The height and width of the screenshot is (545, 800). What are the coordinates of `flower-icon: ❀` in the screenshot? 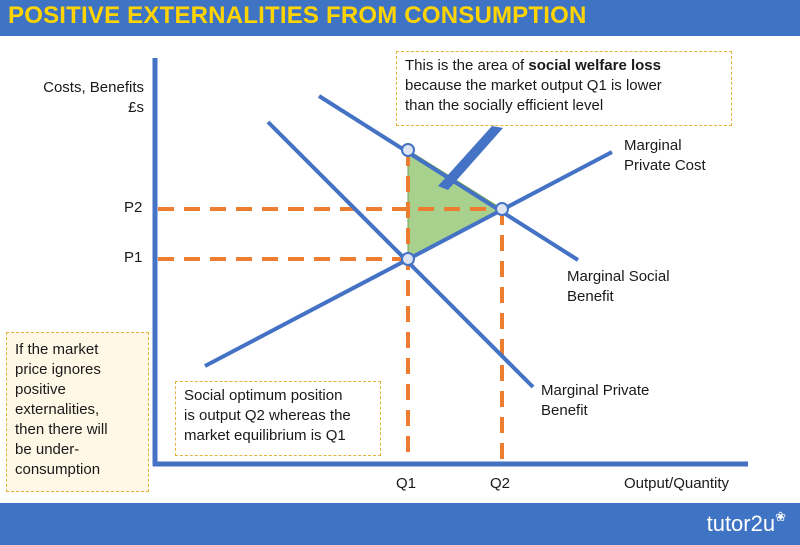 It's located at (780, 516).